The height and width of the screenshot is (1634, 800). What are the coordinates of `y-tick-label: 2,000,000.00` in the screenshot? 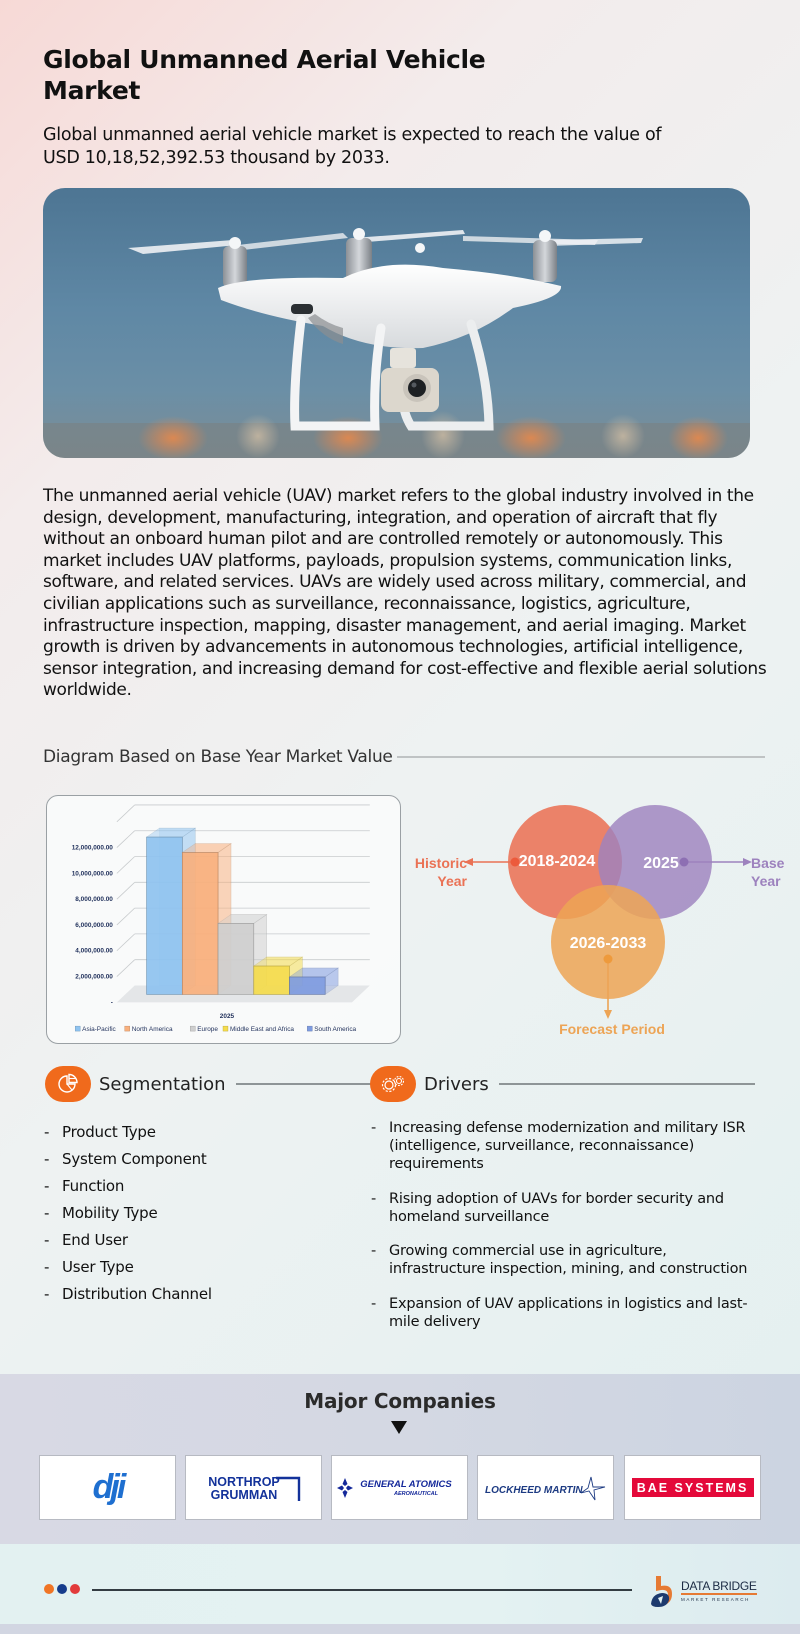 It's located at (94, 977).